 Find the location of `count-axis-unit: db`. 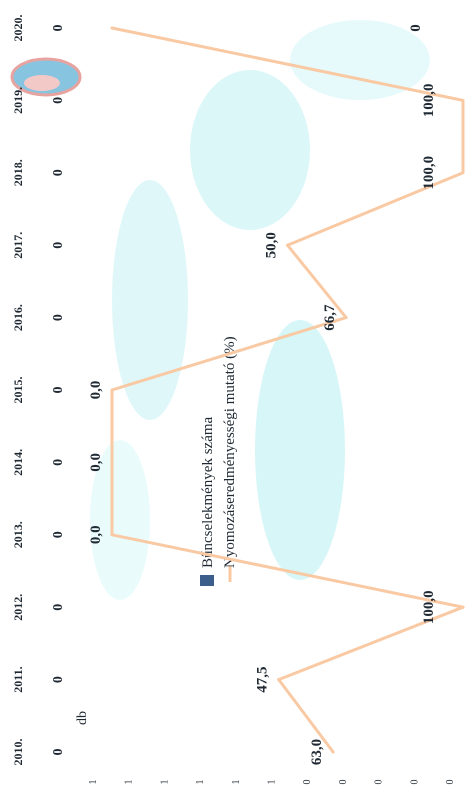

count-axis-unit: db is located at coordinates (82, 718).